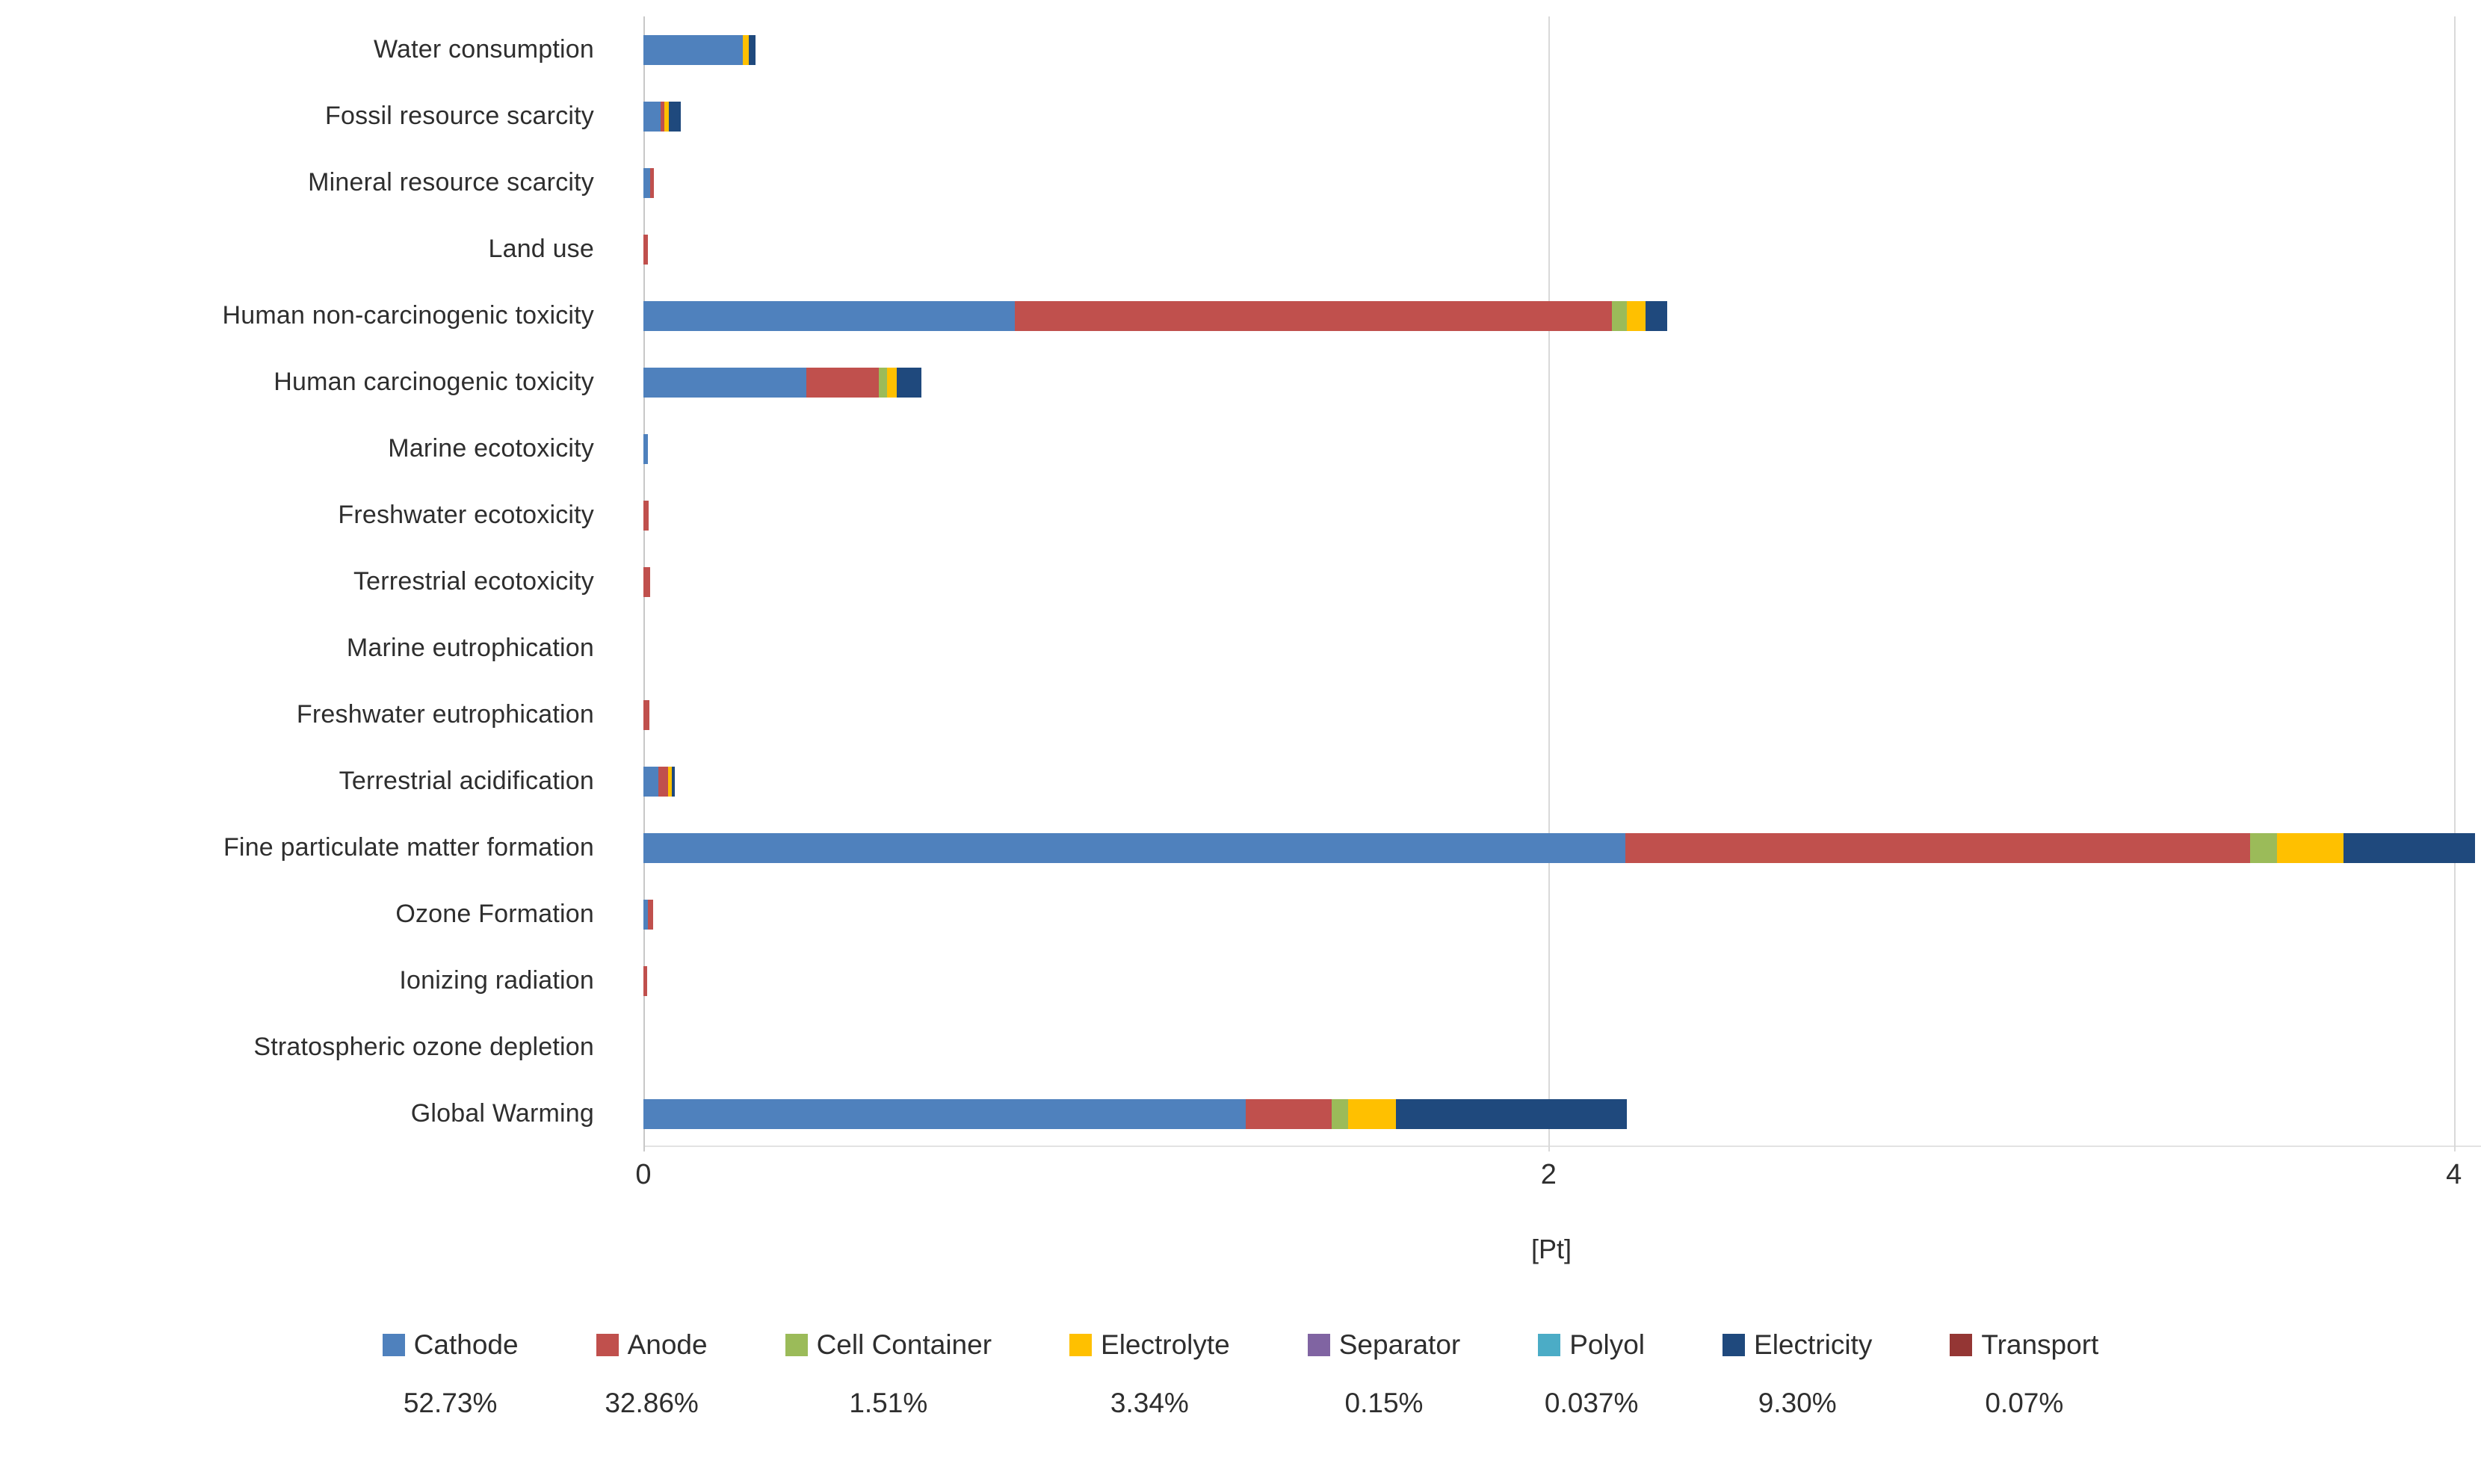 The image size is (2481, 1484). I want to click on category-label: Freshwater ecotoxicity, so click(466, 515).